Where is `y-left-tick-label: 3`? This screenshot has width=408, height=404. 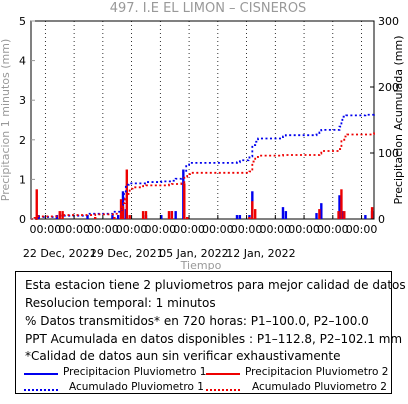
y-left-tick-label: 3 is located at coordinates (22, 100).